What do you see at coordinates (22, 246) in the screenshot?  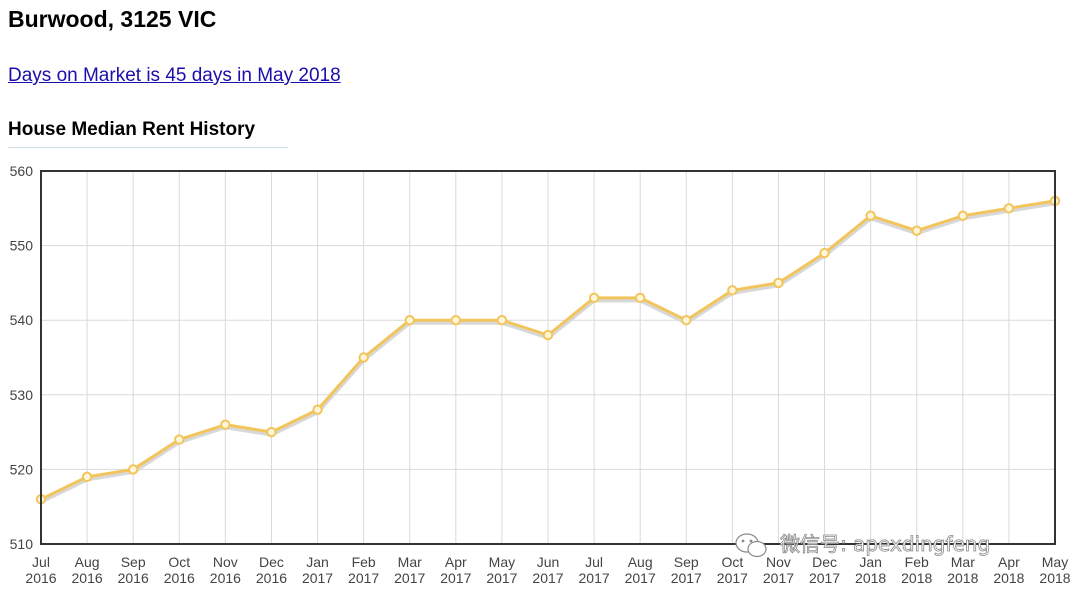 I see `y-tick-label: 550` at bounding box center [22, 246].